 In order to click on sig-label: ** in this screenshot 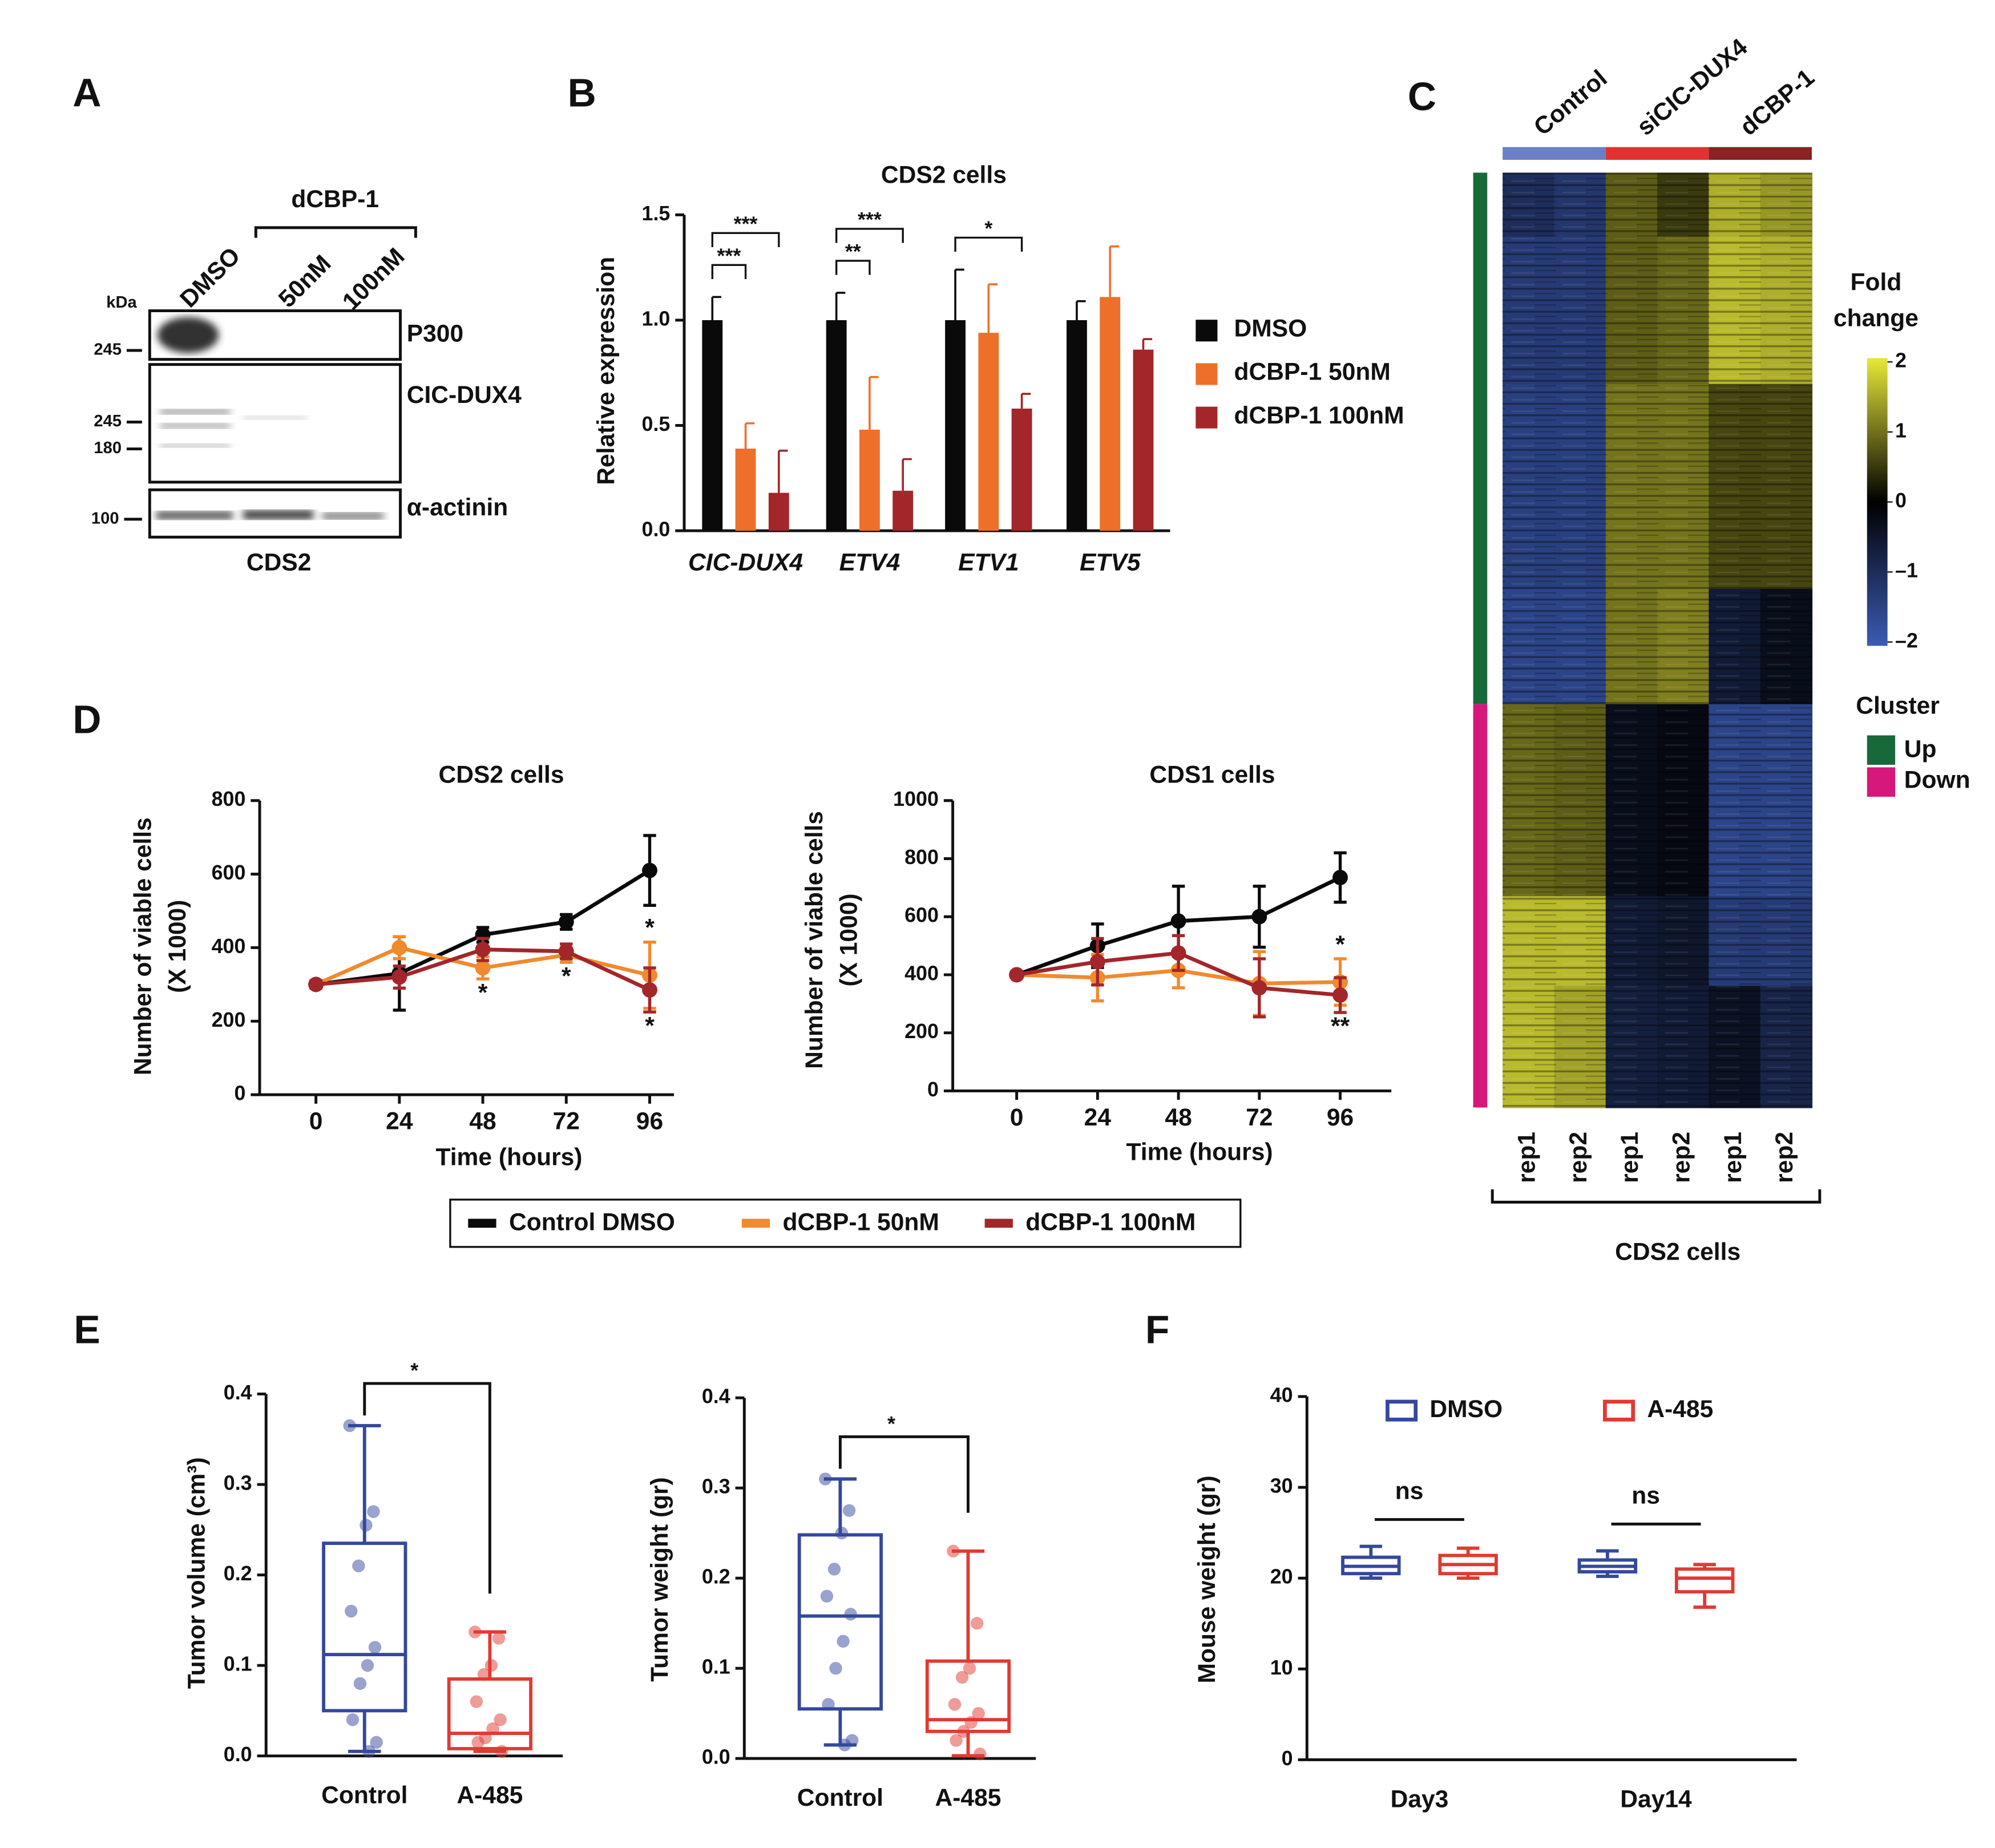, I will do `click(853, 251)`.